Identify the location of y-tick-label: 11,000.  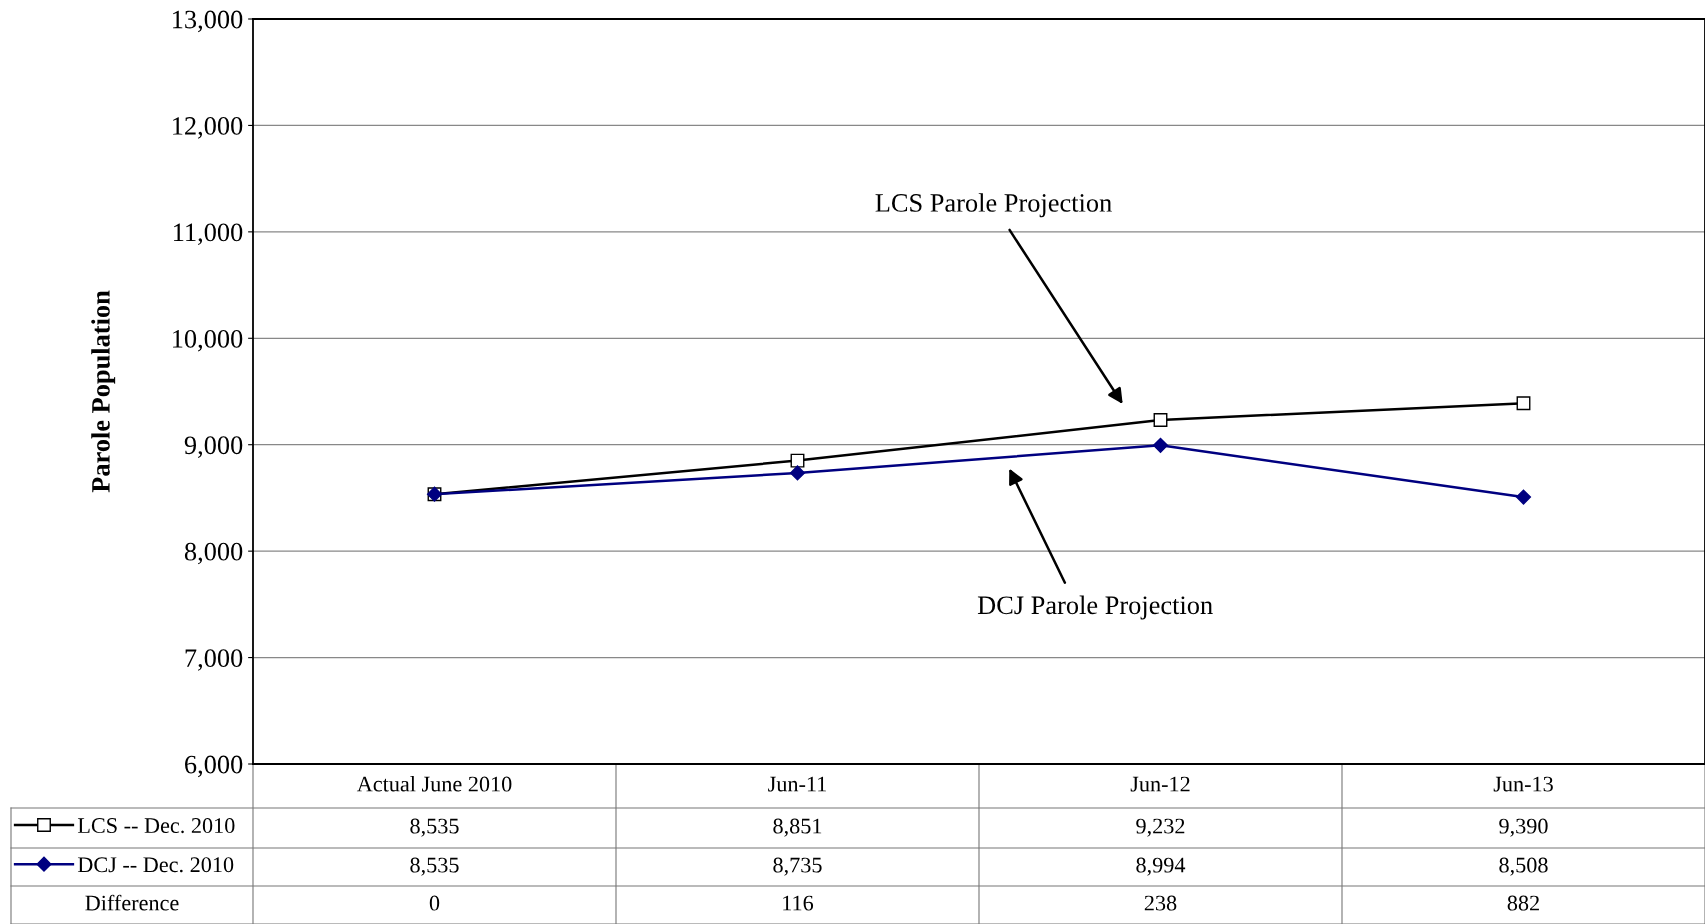
(208, 234).